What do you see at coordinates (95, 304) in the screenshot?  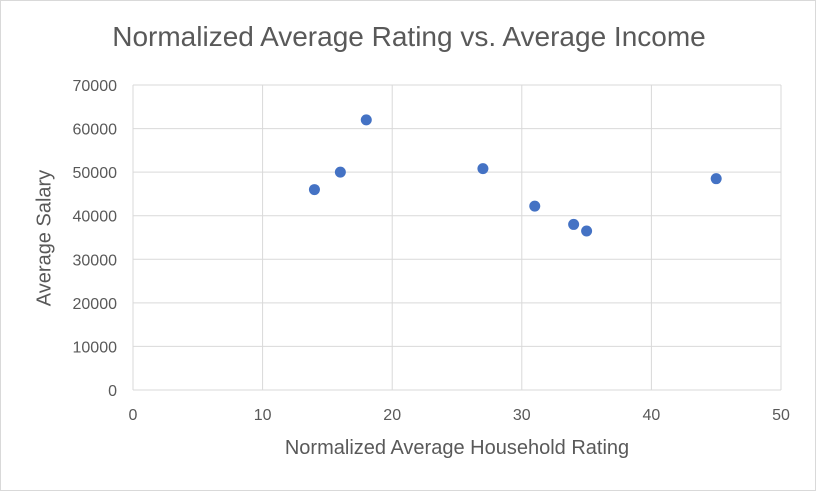 I see `y-tick-label: 20000` at bounding box center [95, 304].